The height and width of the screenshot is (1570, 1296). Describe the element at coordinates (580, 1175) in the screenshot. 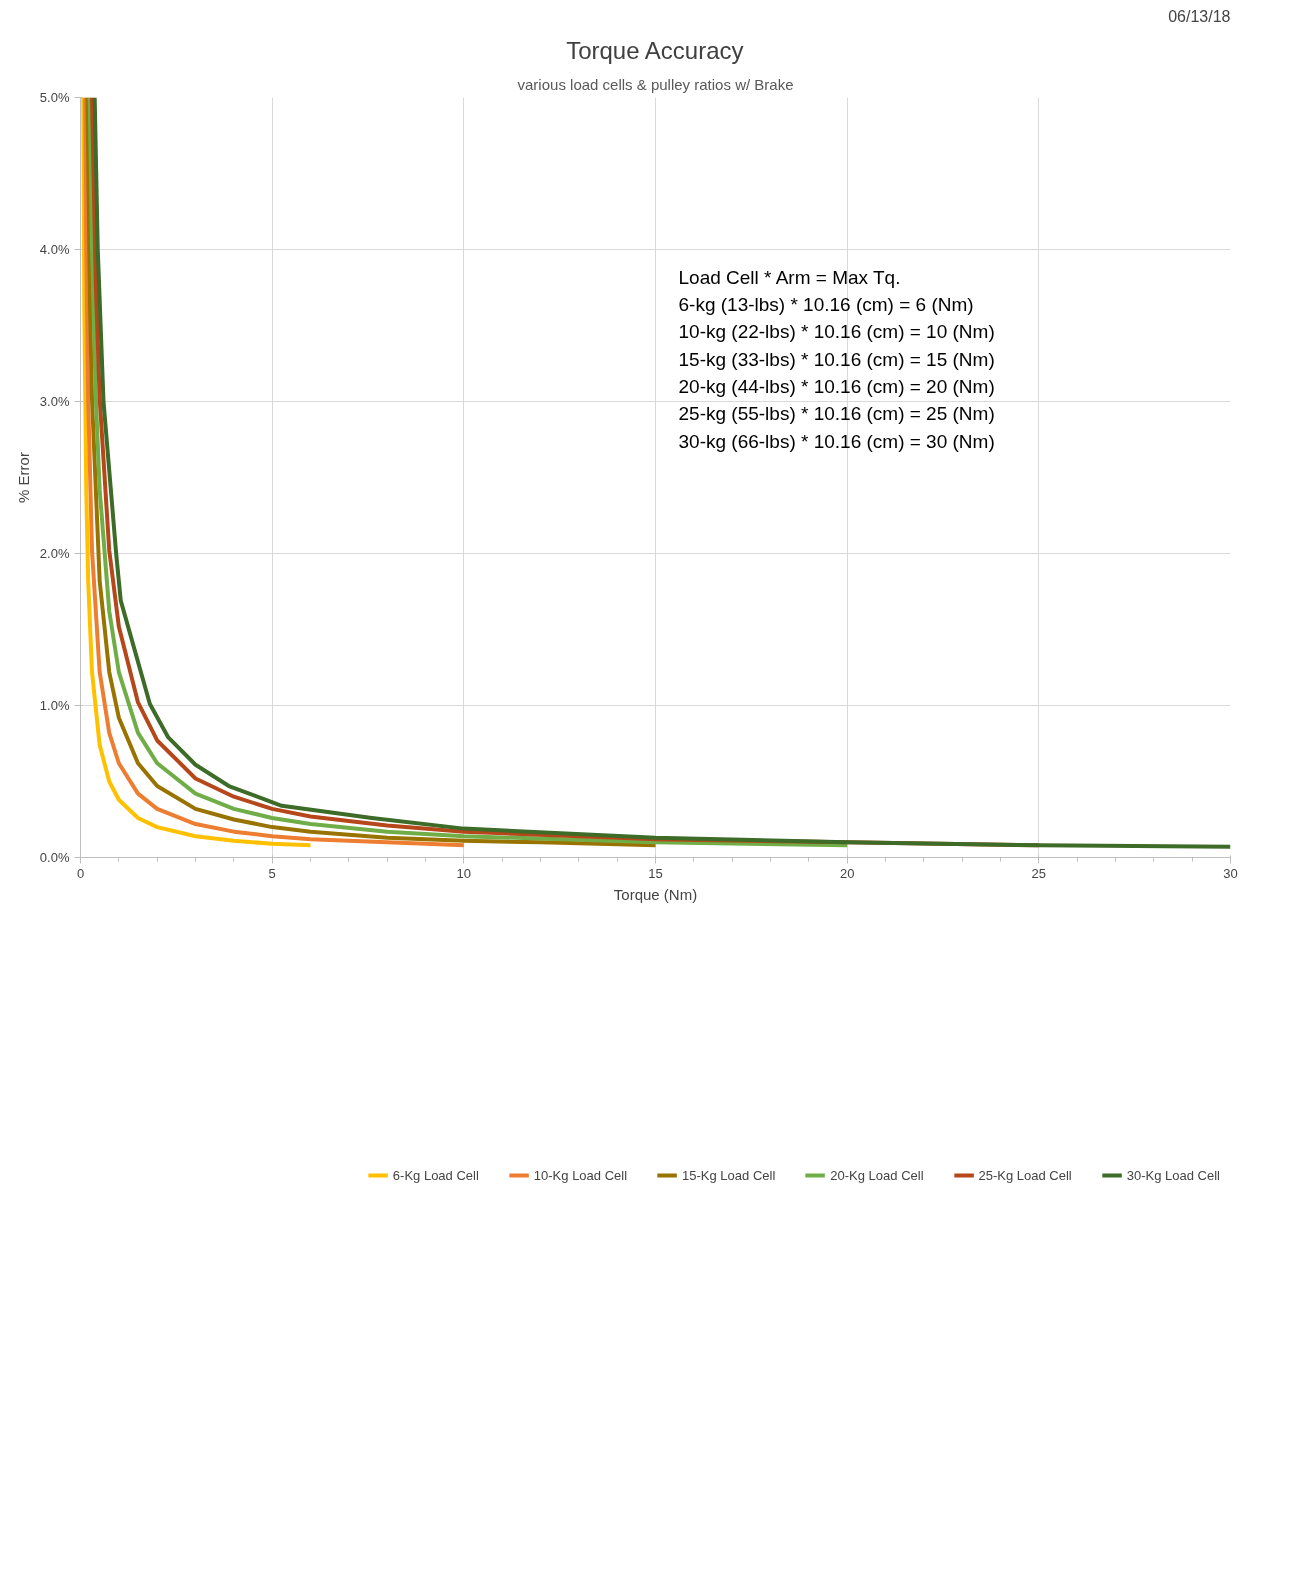

I see `legend-label: 10-Kg Load Cell` at that location.